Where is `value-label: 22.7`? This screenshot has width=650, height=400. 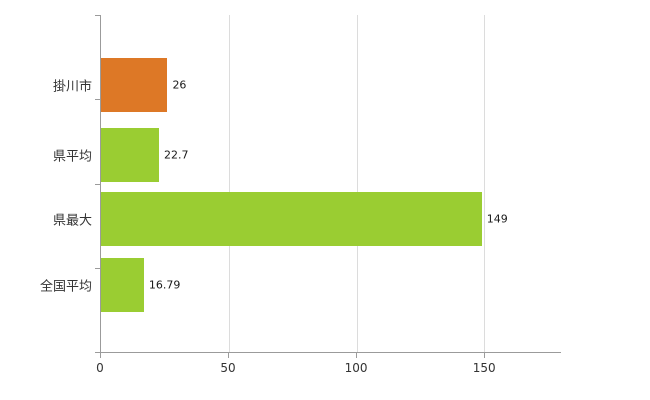
value-label: 22.7 is located at coordinates (176, 155).